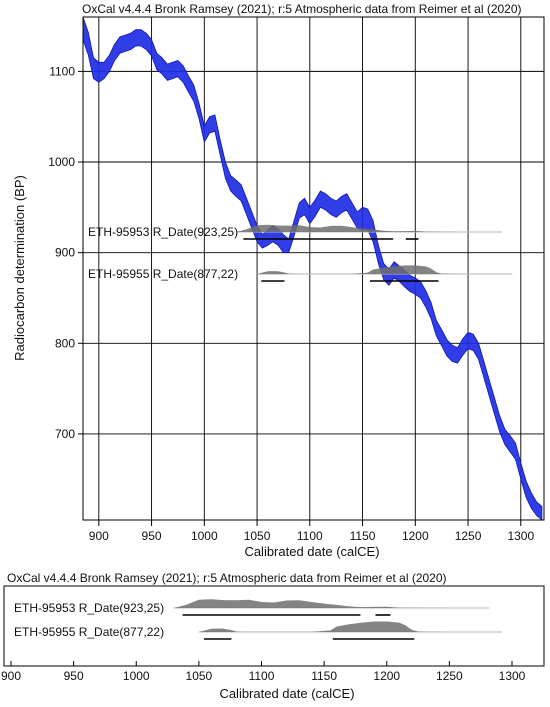 This screenshot has width=550, height=707. Describe the element at coordinates (363, 536) in the screenshot. I see `top-x-tick-label: 1150` at that location.